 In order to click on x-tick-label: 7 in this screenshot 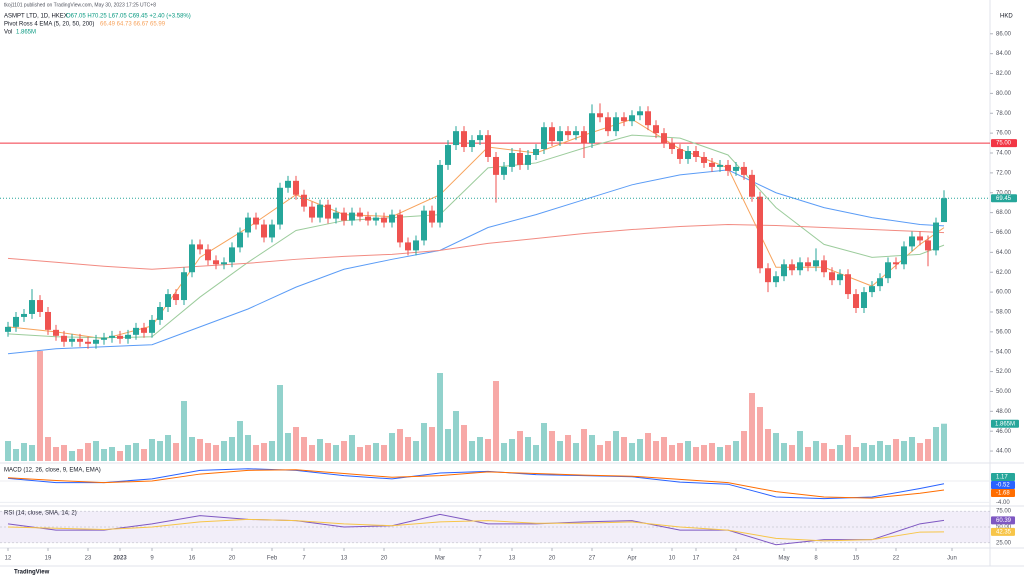, I will do `click(304, 559)`.